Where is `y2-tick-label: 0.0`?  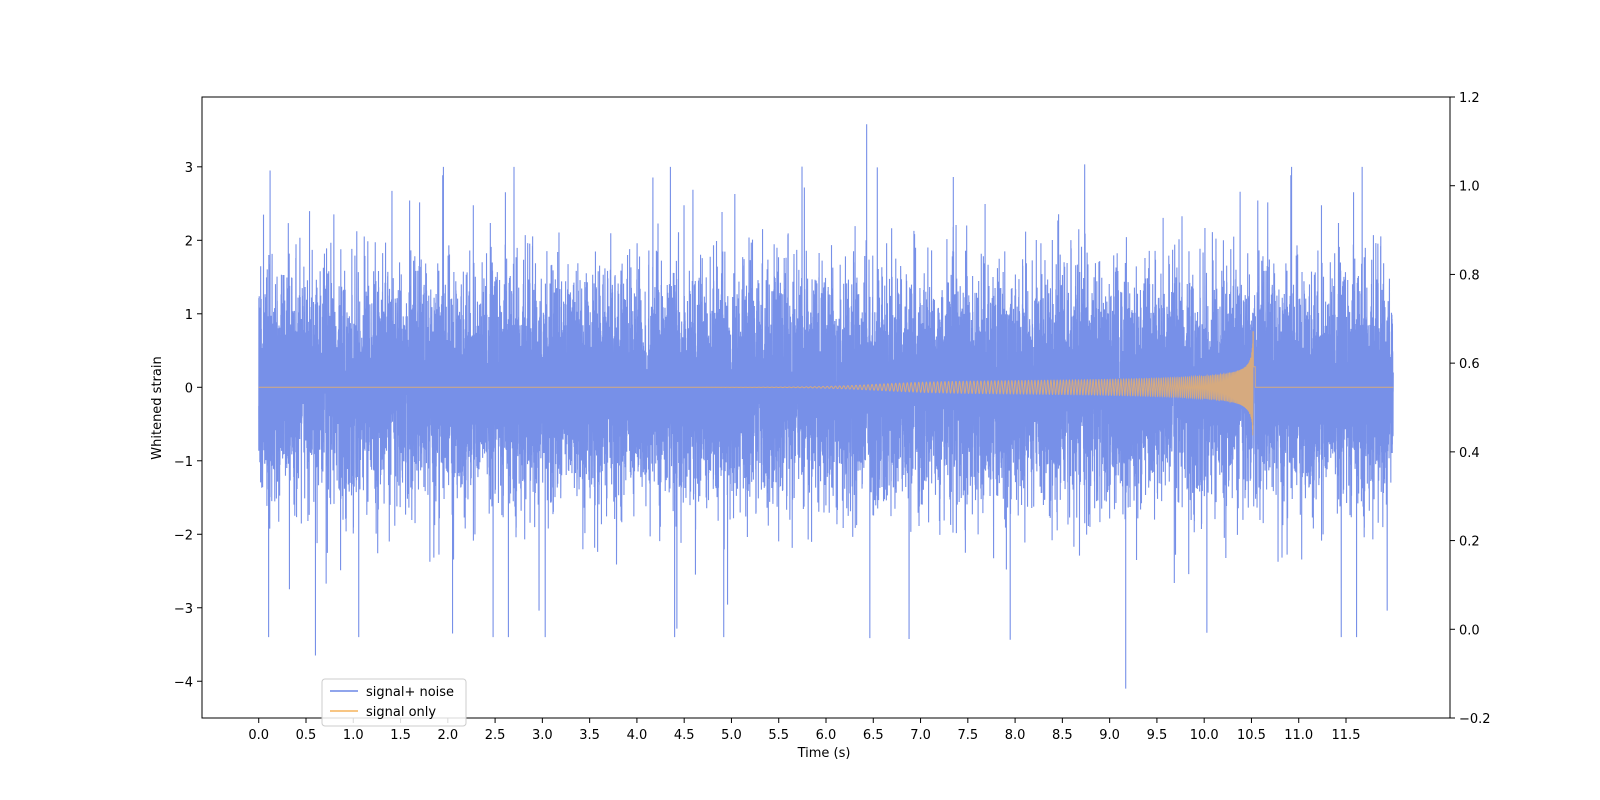 y2-tick-label: 0.0 is located at coordinates (1469, 630).